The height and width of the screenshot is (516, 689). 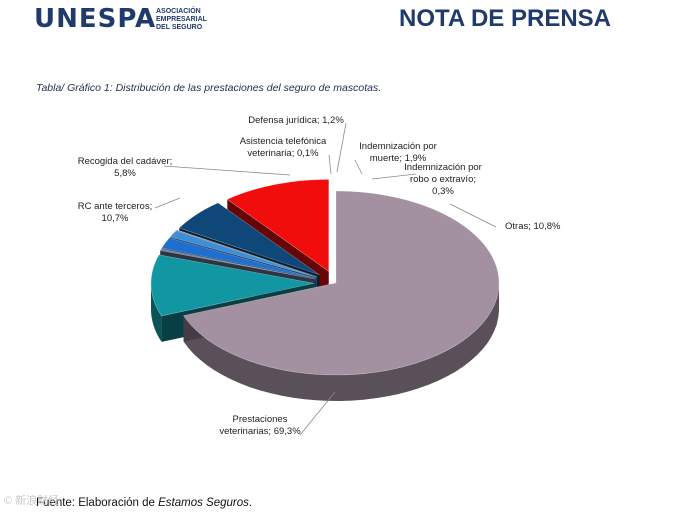 I want to click on logo-subtitle: ASOCIACIÓN EMPRESARIAL DEL SEGURO, so click(x=196, y=20).